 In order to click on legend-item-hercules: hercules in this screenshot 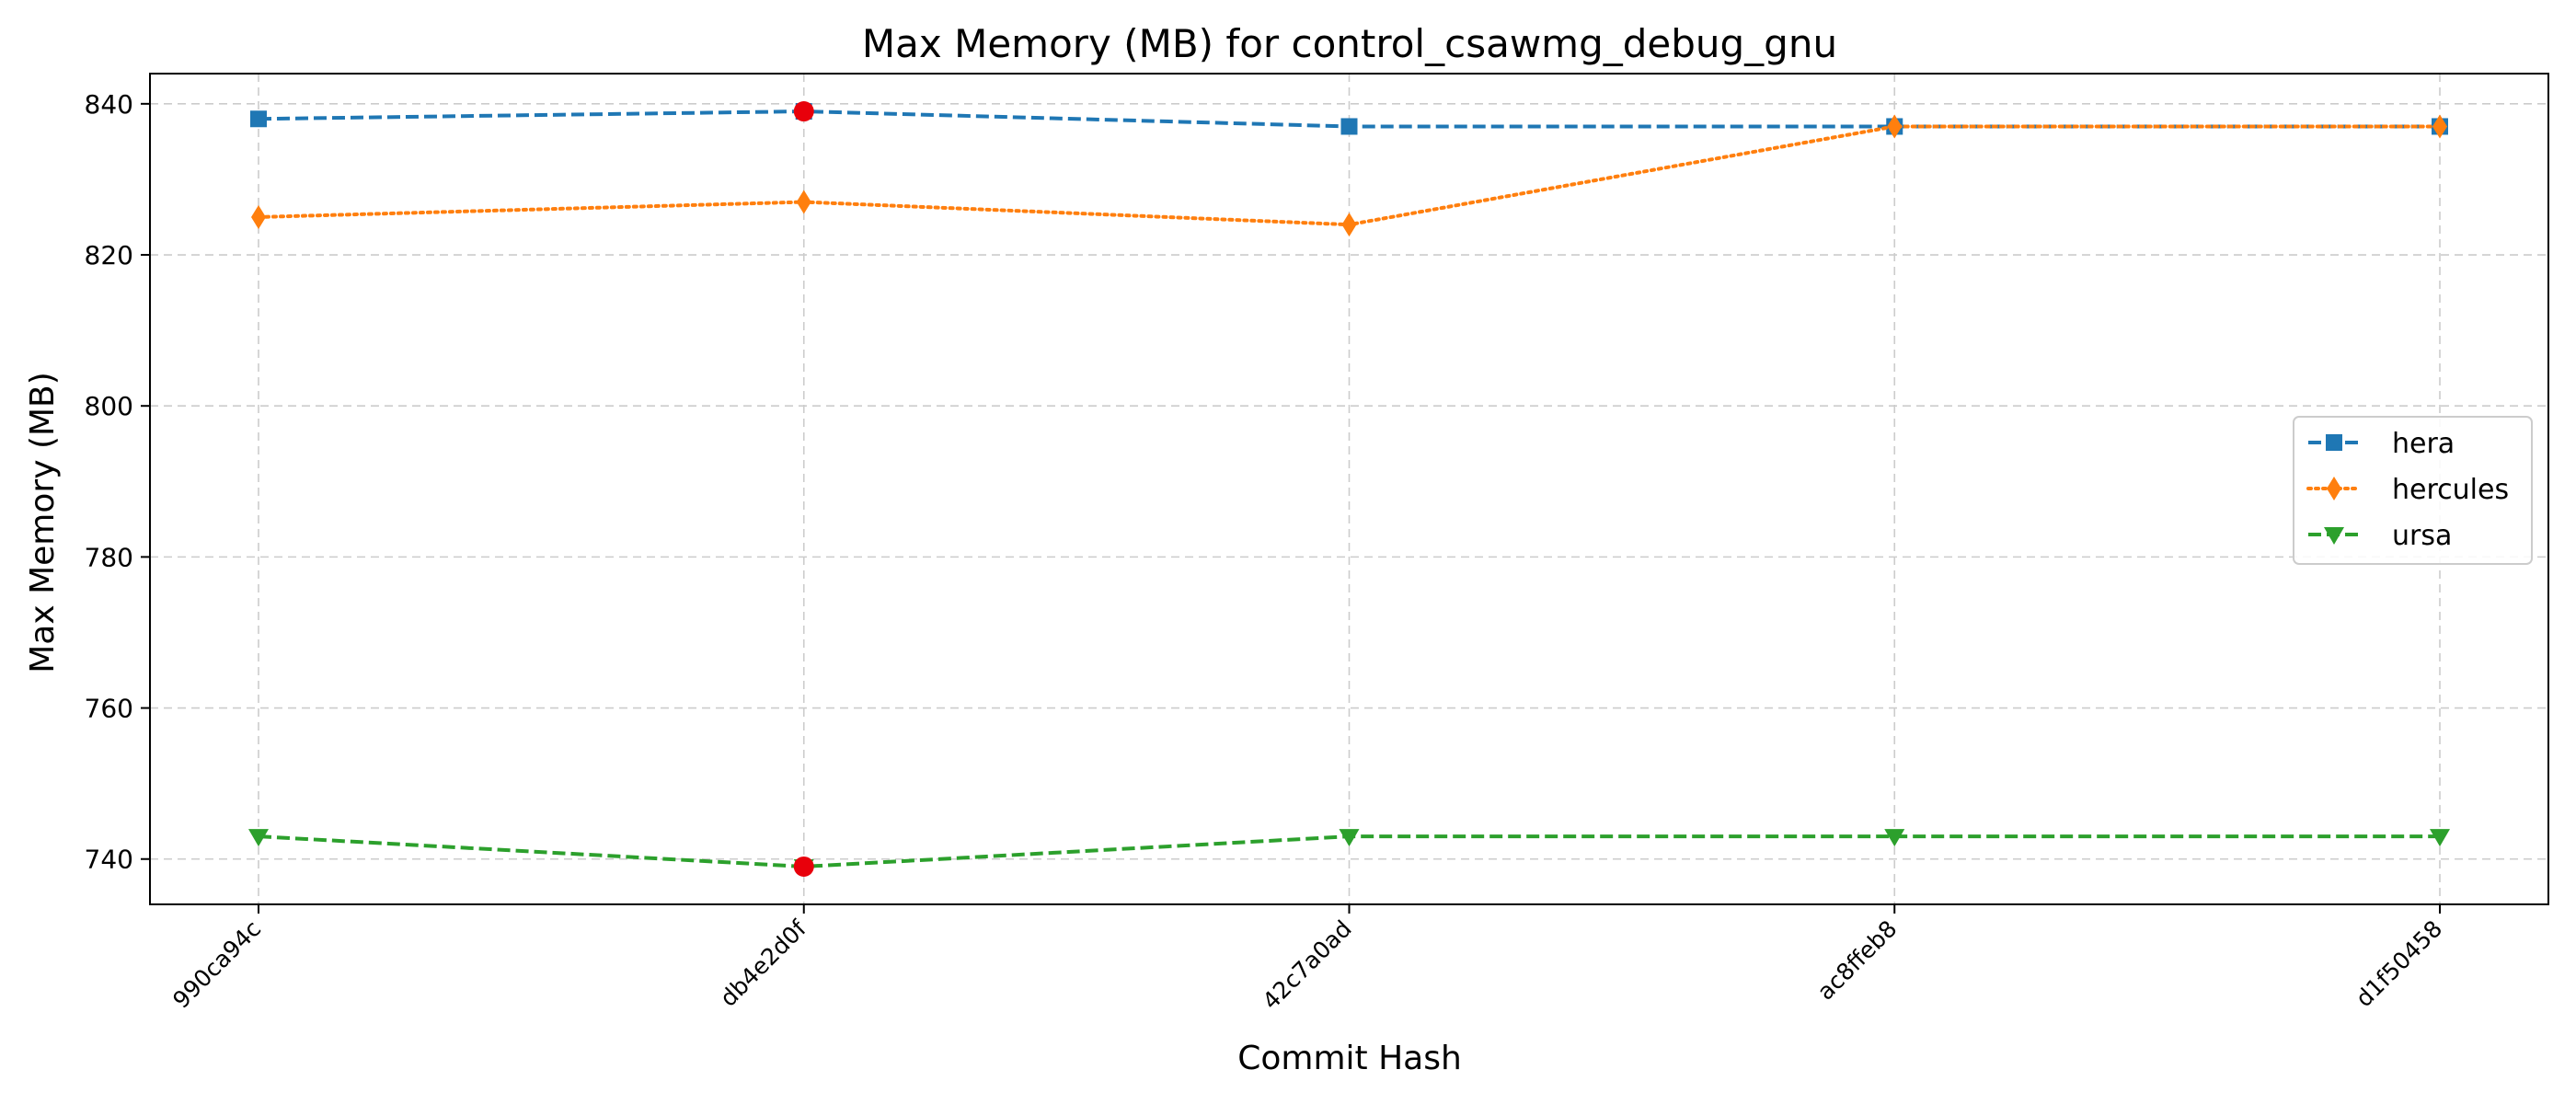, I will do `click(2407, 490)`.